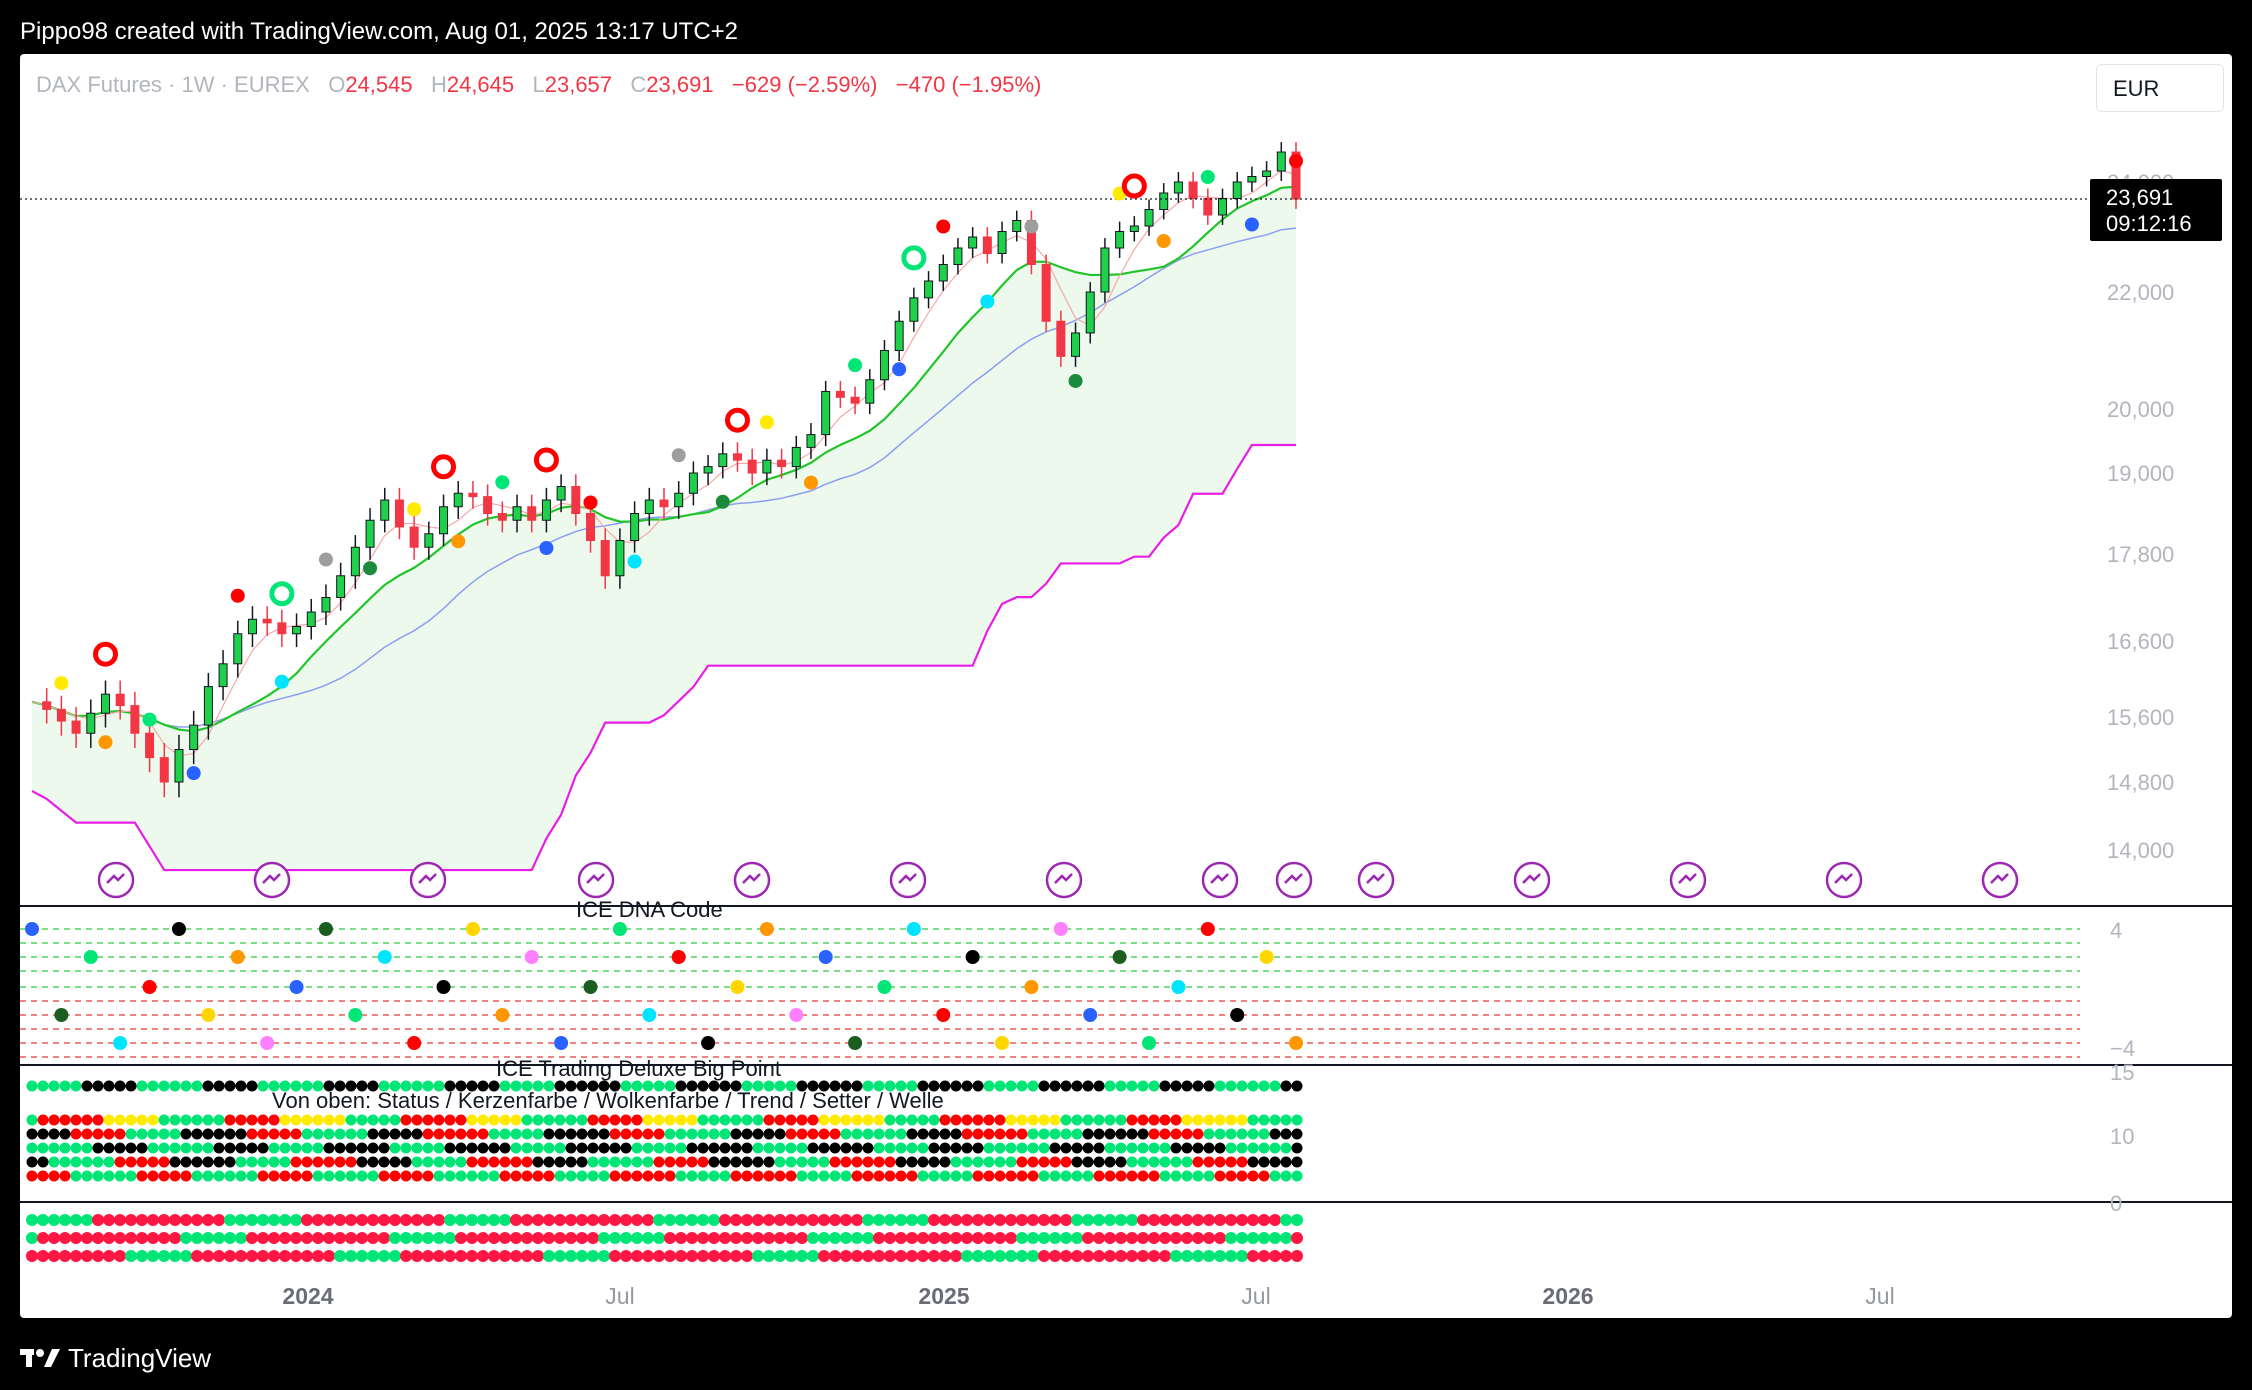 This screenshot has width=2252, height=1390. I want to click on currency-button: EUR, so click(2160, 88).